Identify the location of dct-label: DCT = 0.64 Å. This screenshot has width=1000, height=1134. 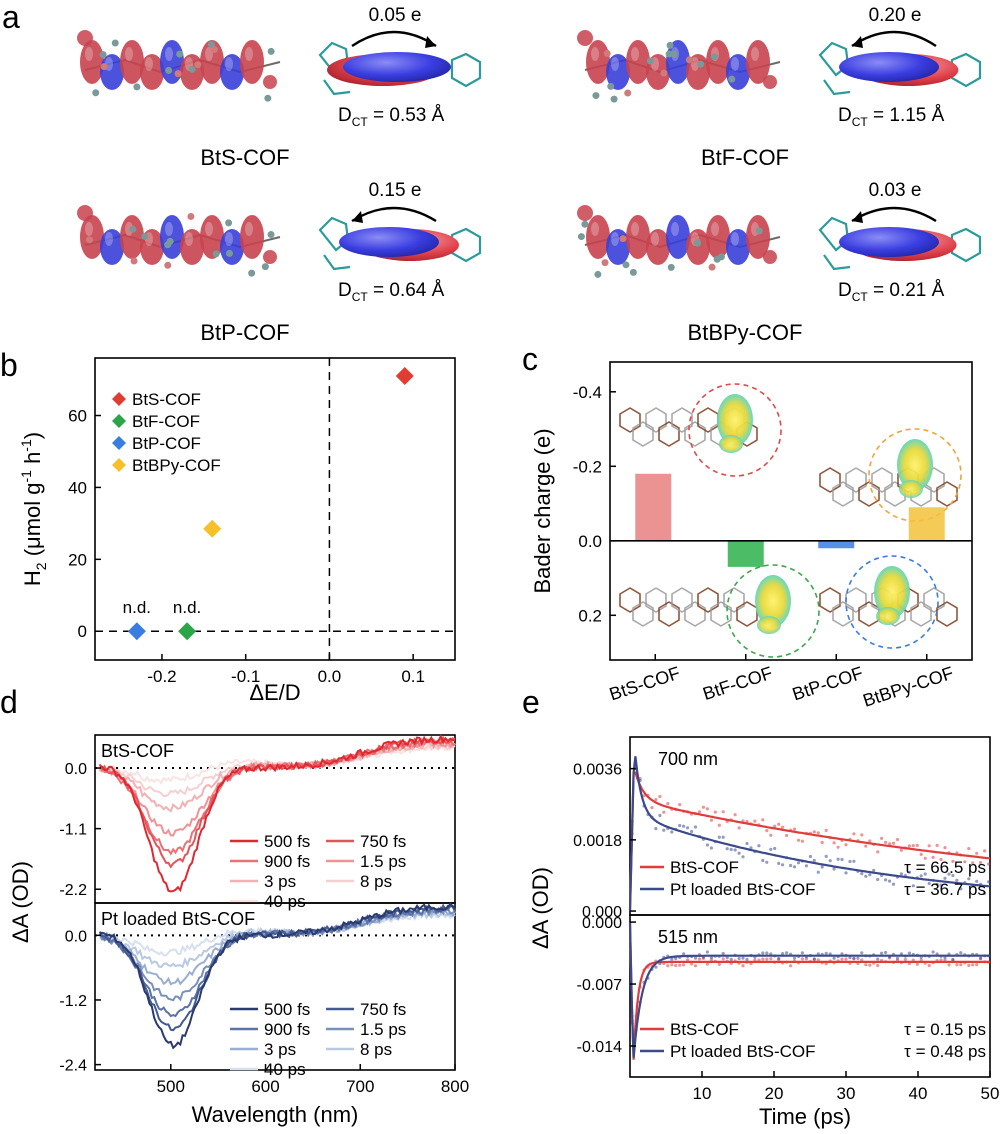
(391, 292).